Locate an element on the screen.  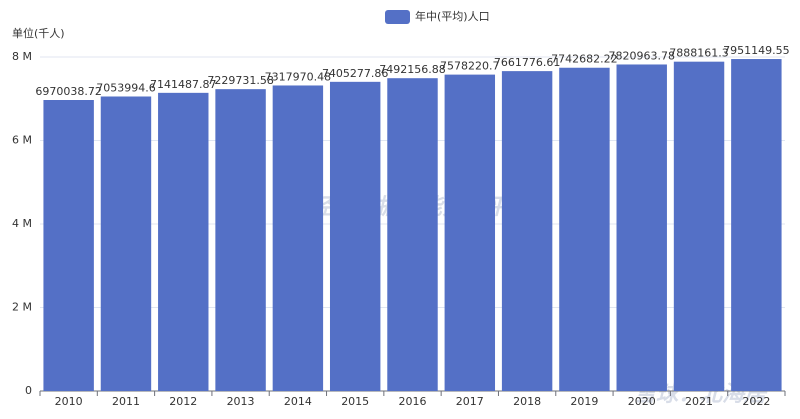
value-label: 7661776.61 is located at coordinates (527, 62).